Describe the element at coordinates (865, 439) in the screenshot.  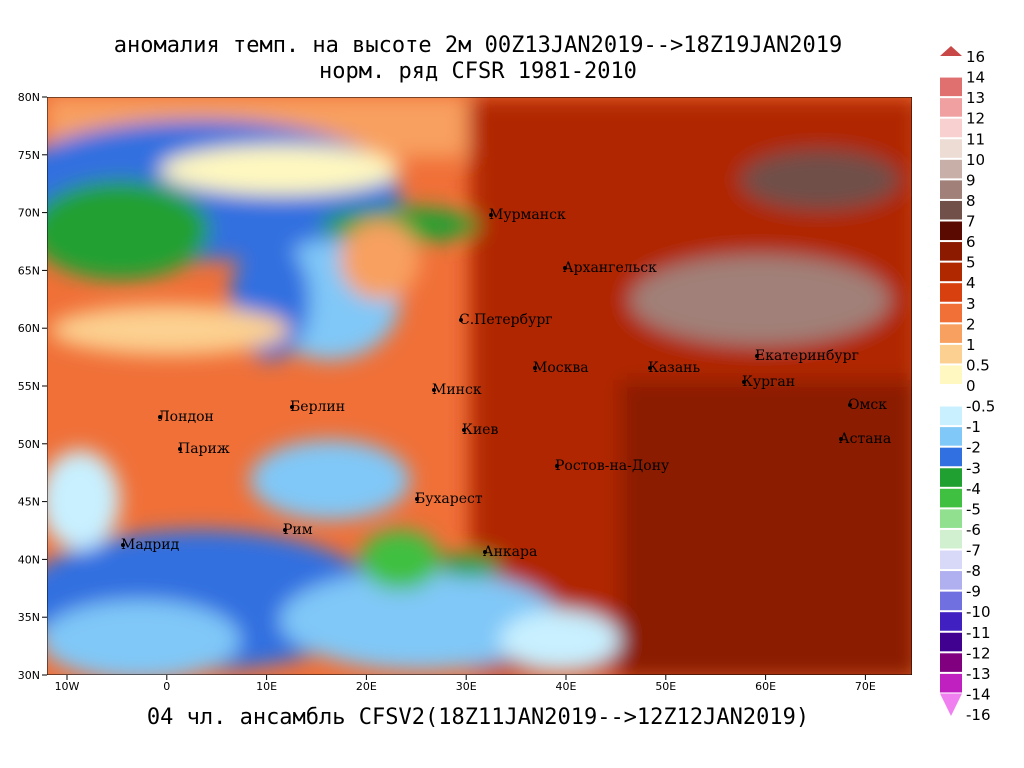
I see `city-label: Астана` at that location.